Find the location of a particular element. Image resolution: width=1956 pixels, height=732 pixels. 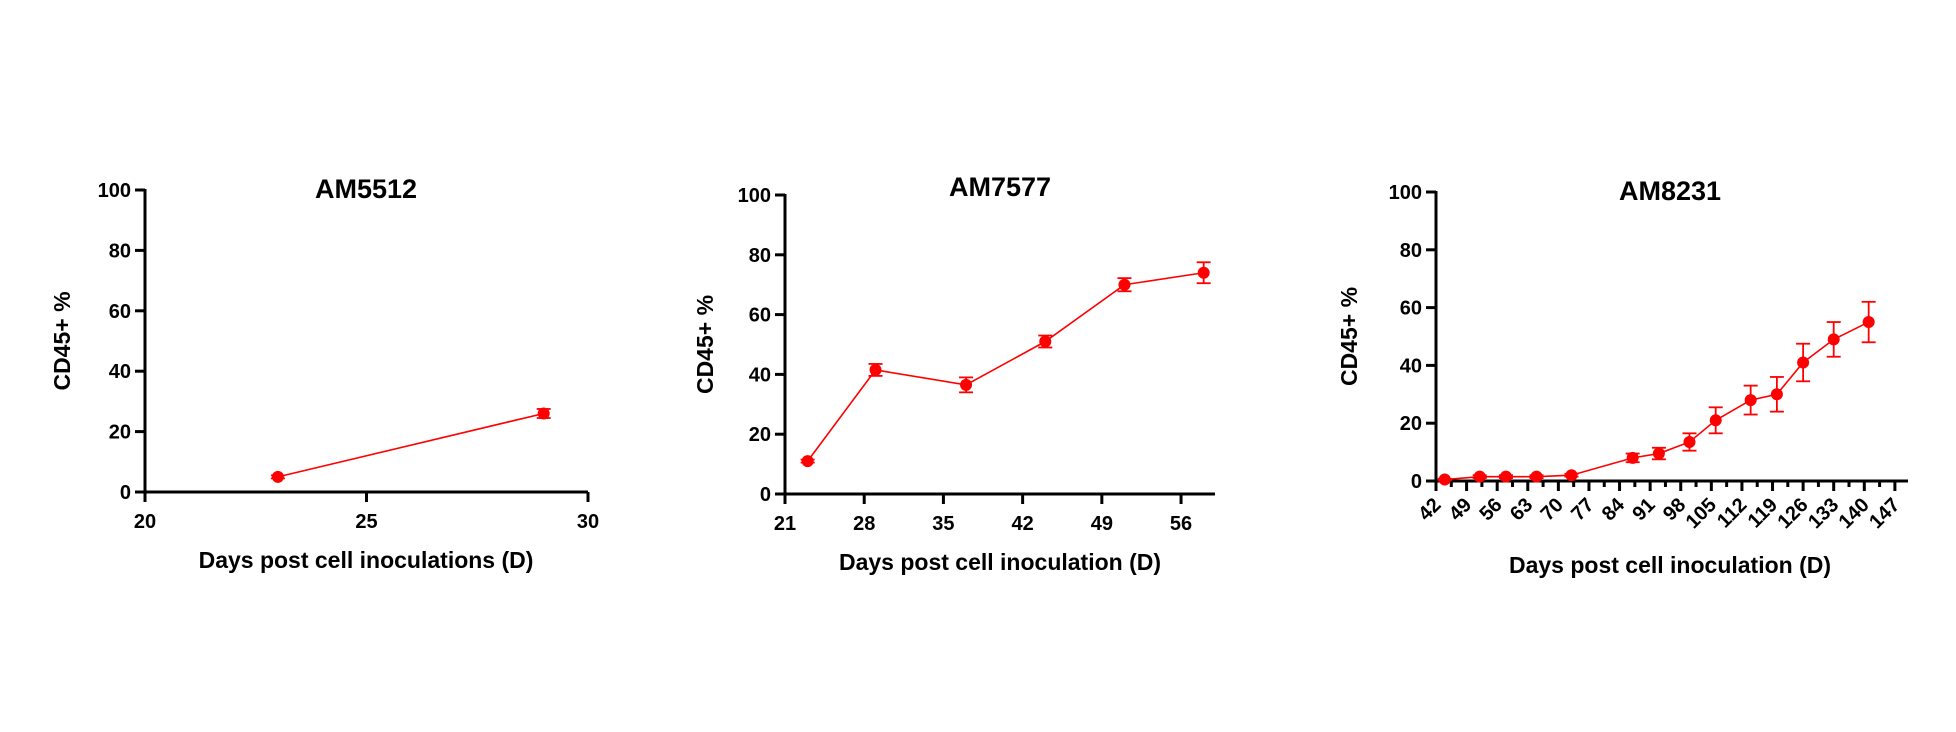

x-tick-label: 70 is located at coordinates (1552, 509).